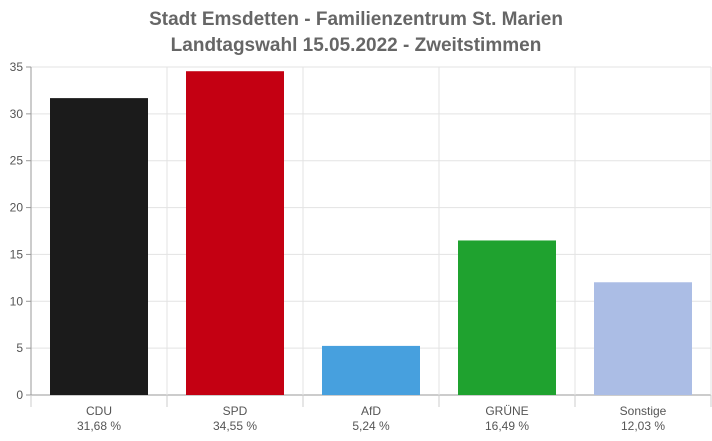 The height and width of the screenshot is (441, 712). Describe the element at coordinates (19, 348) in the screenshot. I see `y-tick-label: 5` at that location.